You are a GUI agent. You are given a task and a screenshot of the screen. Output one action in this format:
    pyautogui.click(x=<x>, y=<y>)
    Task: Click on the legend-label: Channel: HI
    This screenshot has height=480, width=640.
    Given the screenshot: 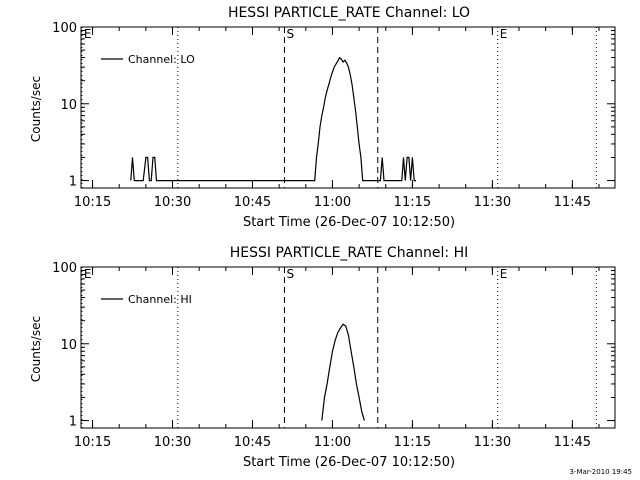 What is the action you would take?
    pyautogui.click(x=160, y=299)
    